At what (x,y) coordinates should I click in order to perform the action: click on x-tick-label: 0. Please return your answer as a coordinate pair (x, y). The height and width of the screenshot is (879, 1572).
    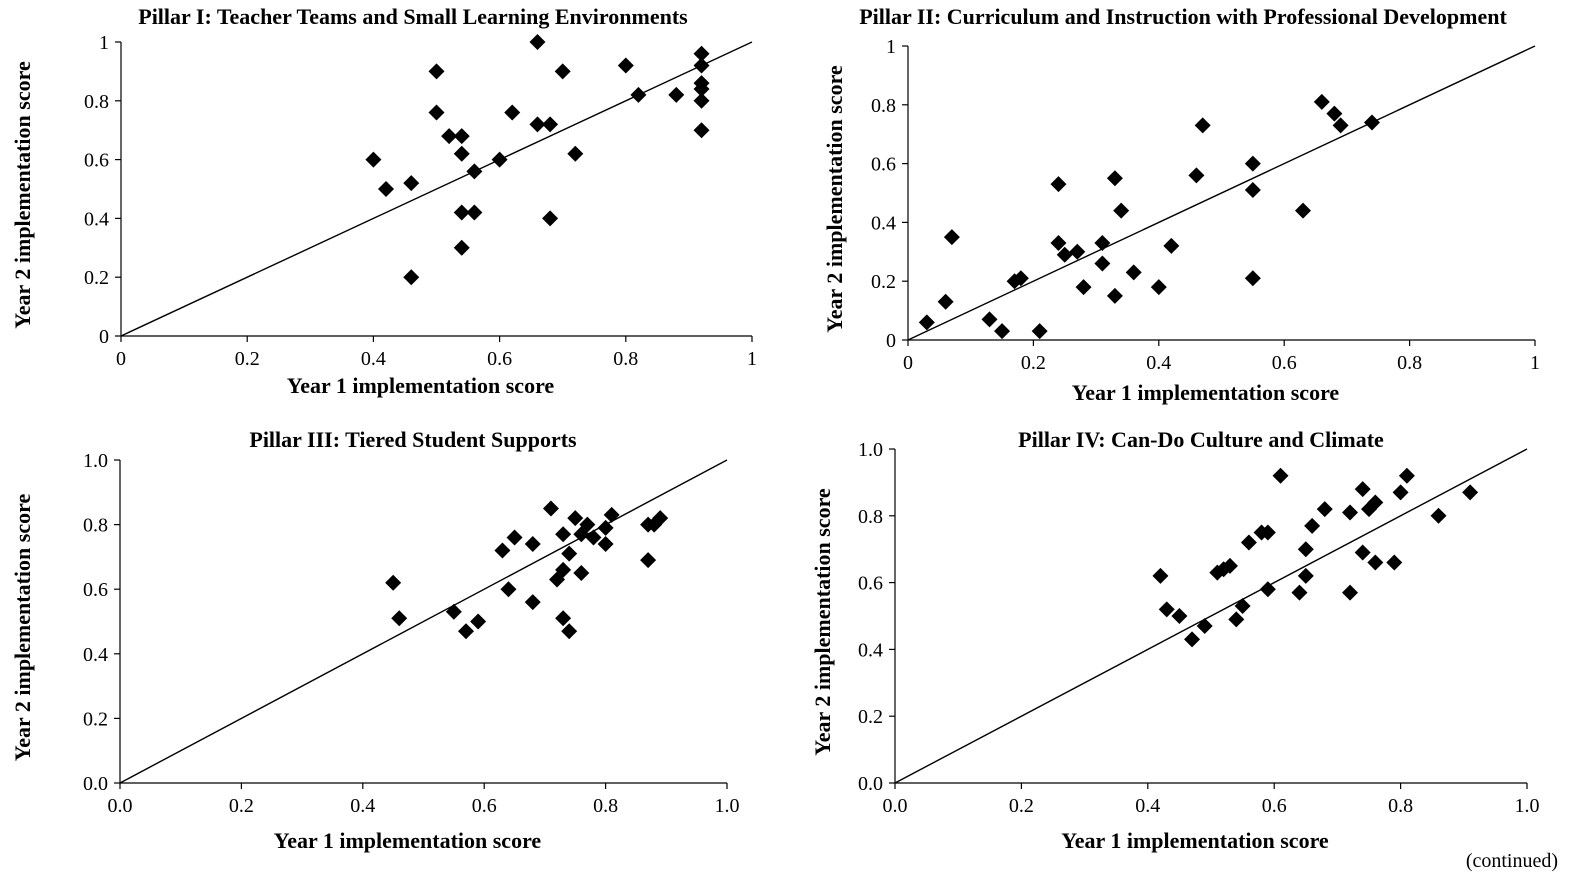
    Looking at the image, I should click on (121, 359).